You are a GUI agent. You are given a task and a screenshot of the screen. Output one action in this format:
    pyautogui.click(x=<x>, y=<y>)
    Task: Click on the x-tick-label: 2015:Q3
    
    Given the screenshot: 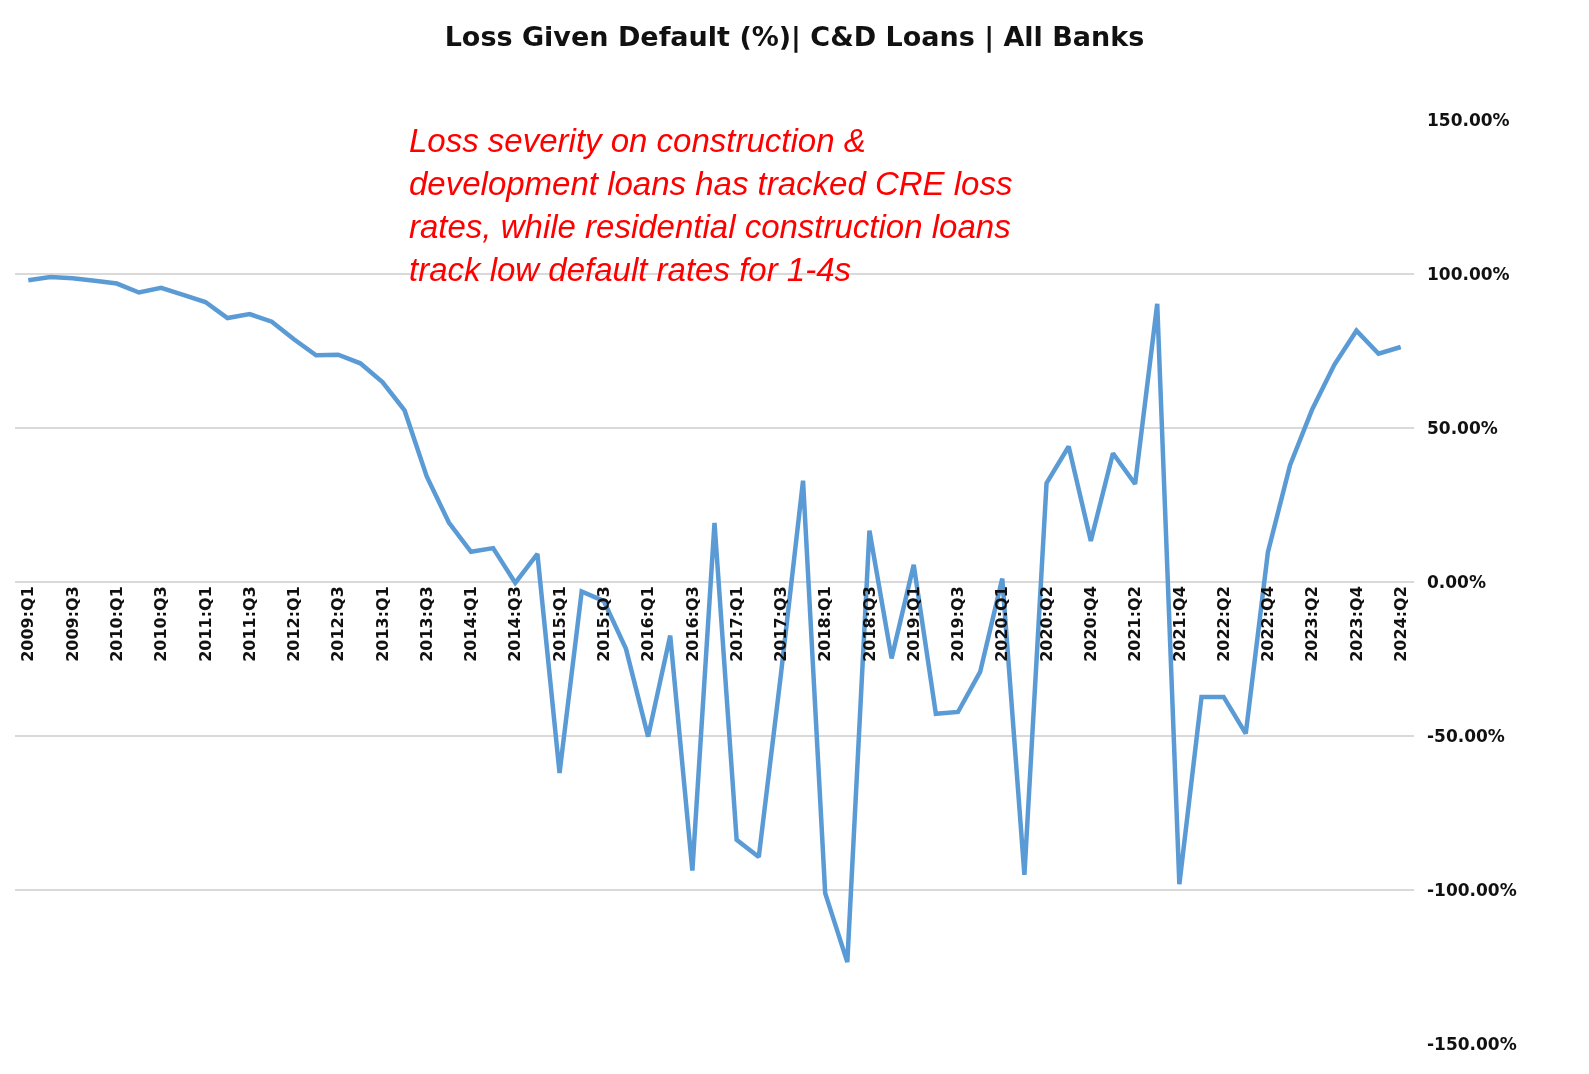 What is the action you would take?
    pyautogui.click(x=604, y=624)
    